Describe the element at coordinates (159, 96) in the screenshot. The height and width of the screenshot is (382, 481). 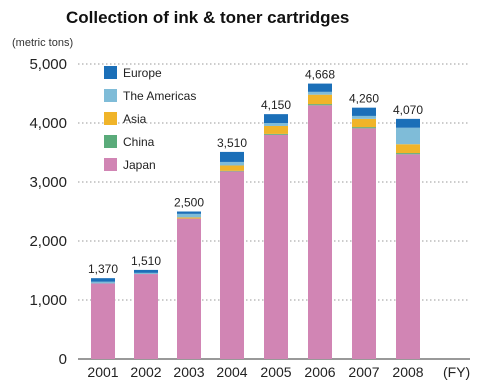
I see `legend-label-the-americas: The Americas` at that location.